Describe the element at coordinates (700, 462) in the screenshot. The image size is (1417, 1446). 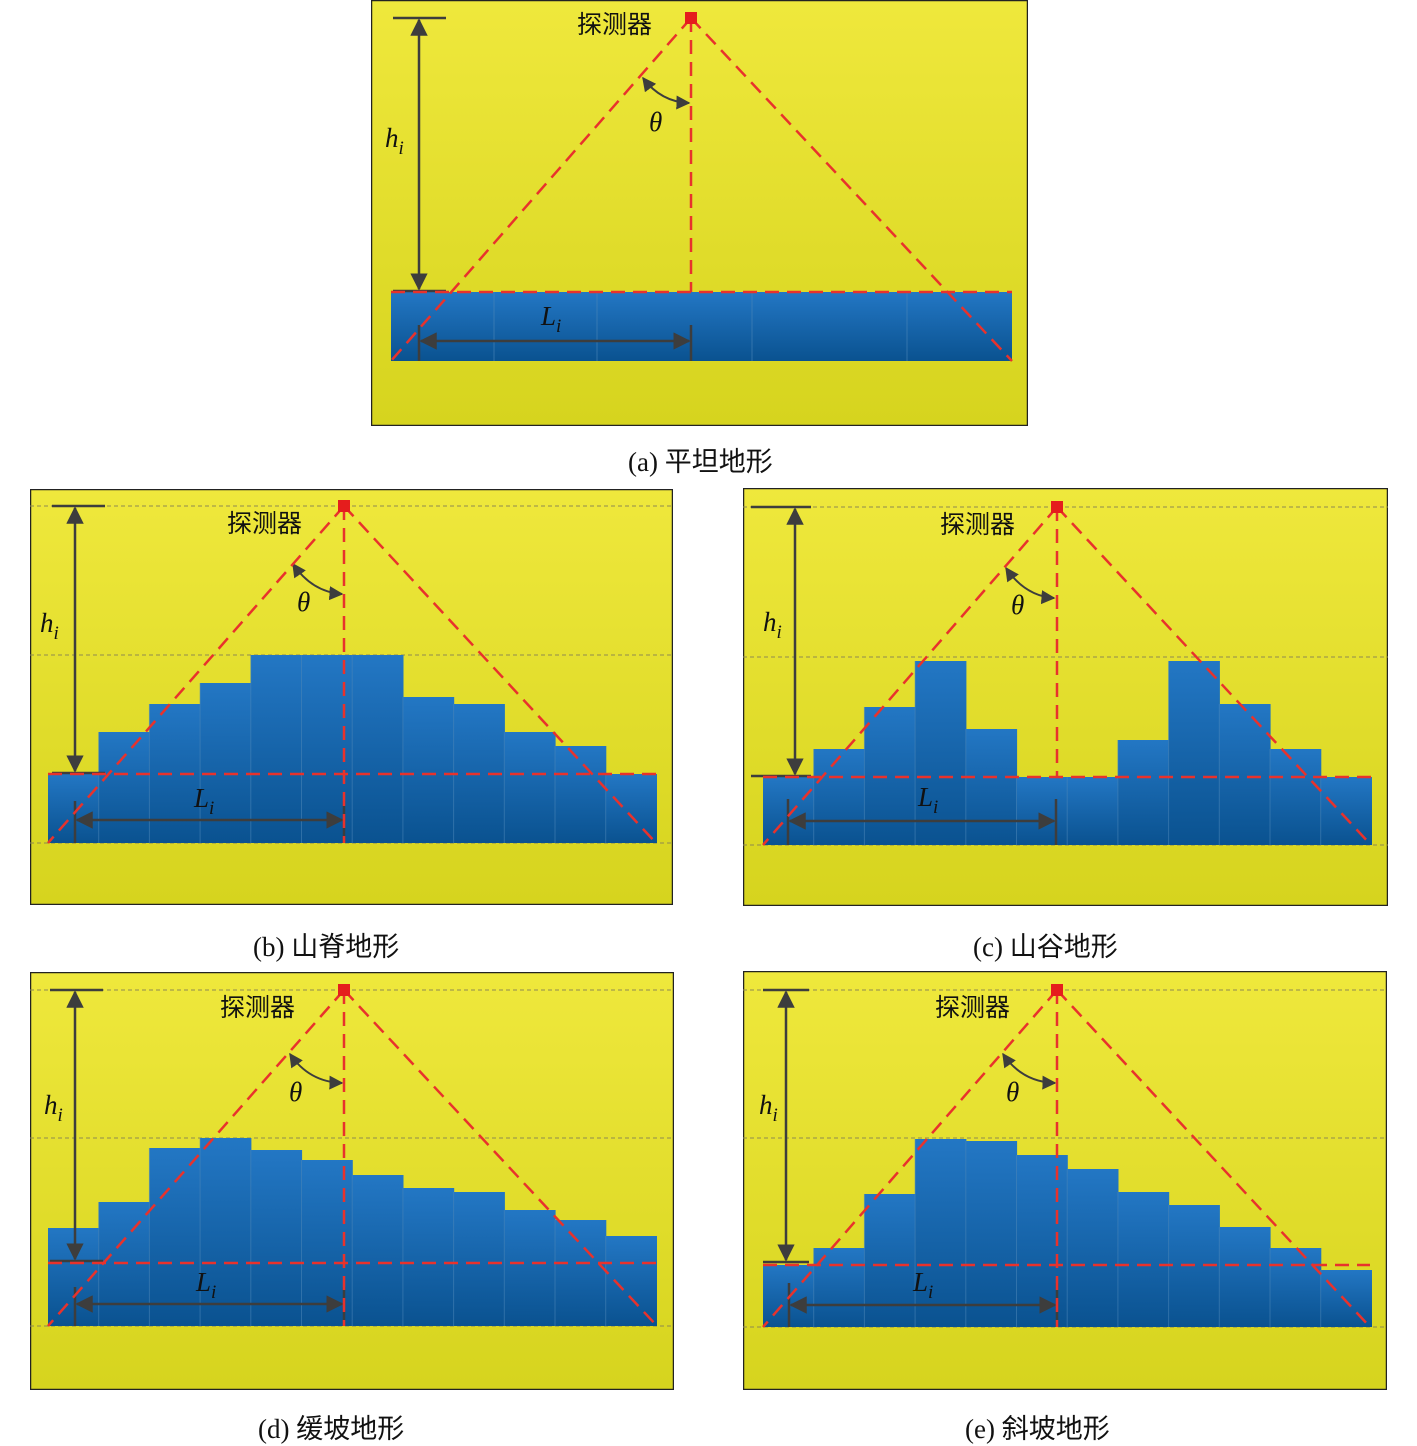
I see `caption-a: (a) 平坦地形` at that location.